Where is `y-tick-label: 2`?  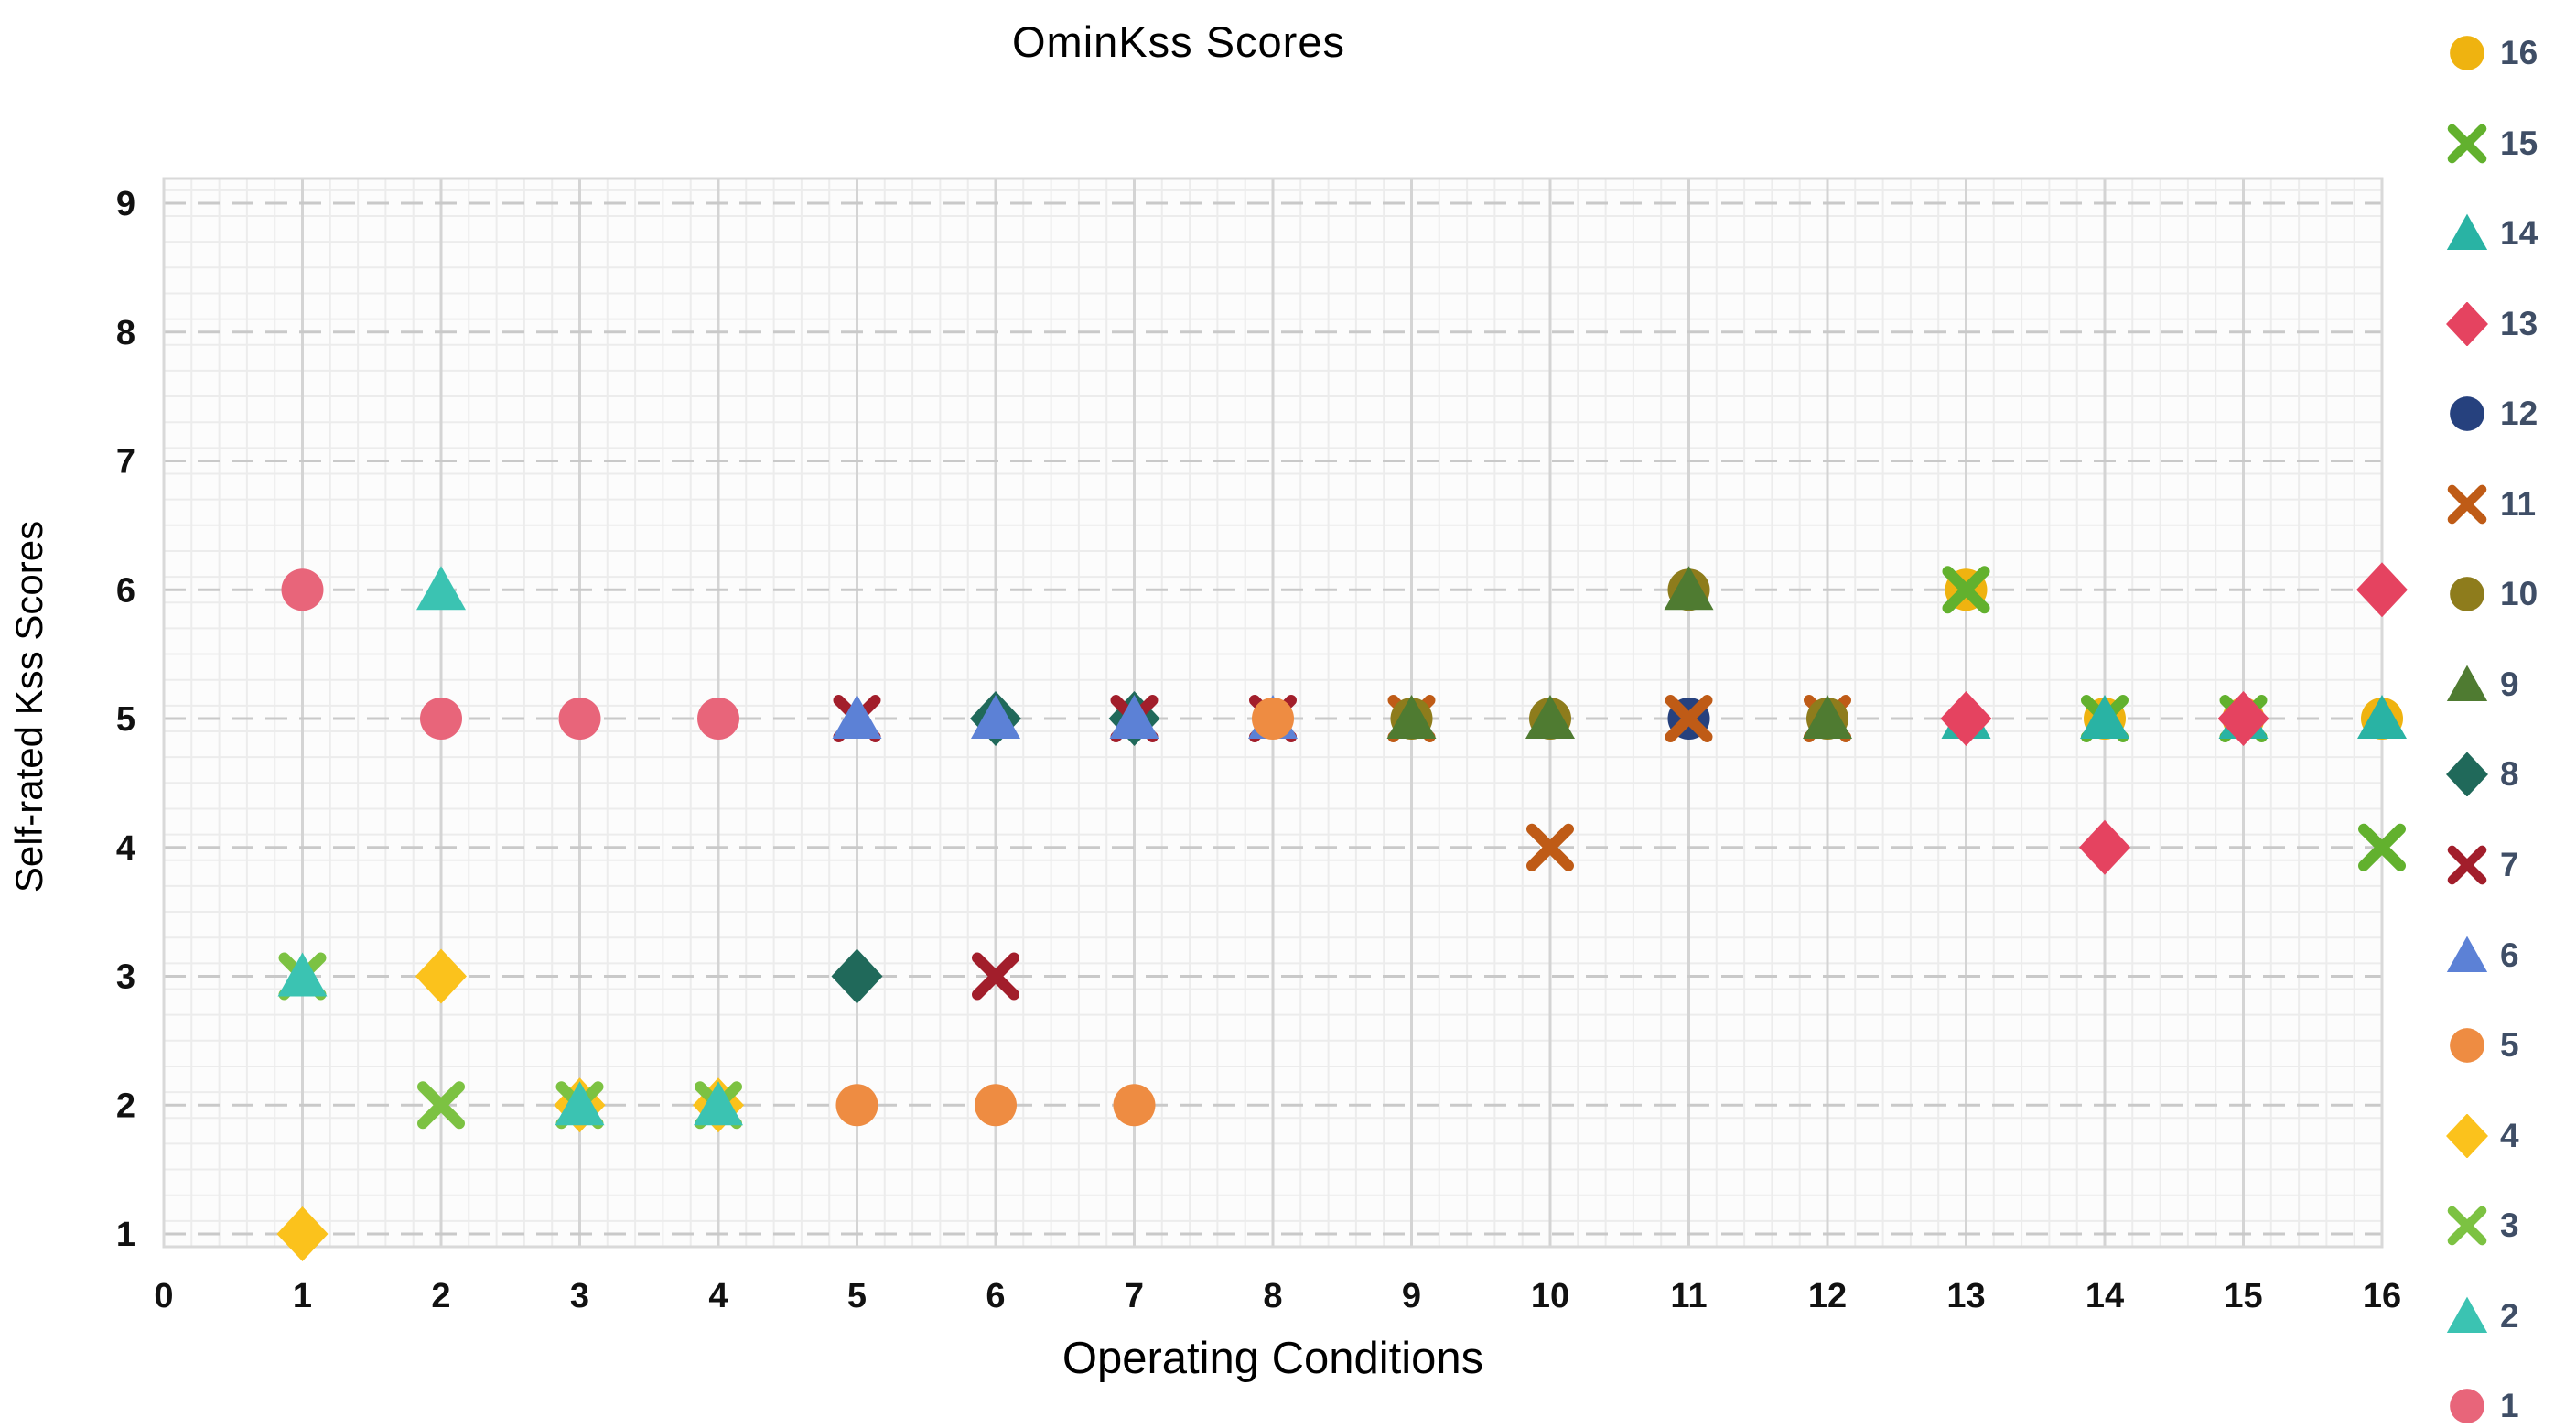
y-tick-label: 2 is located at coordinates (125, 1106).